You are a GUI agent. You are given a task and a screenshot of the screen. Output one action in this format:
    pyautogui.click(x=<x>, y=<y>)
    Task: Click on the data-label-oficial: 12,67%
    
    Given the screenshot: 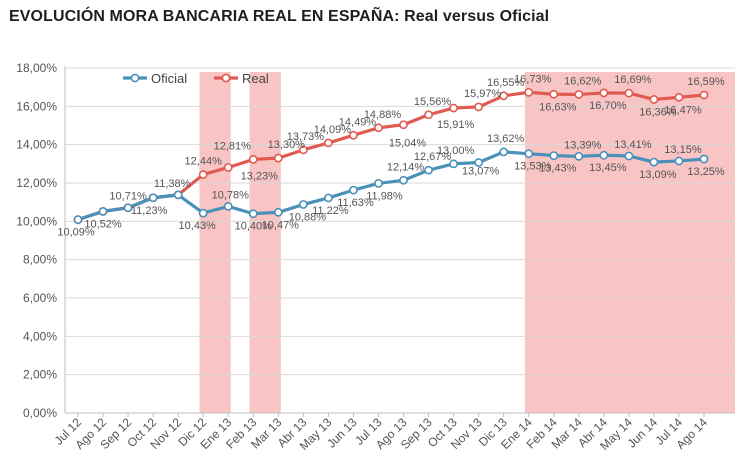 What is the action you would take?
    pyautogui.click(x=433, y=157)
    